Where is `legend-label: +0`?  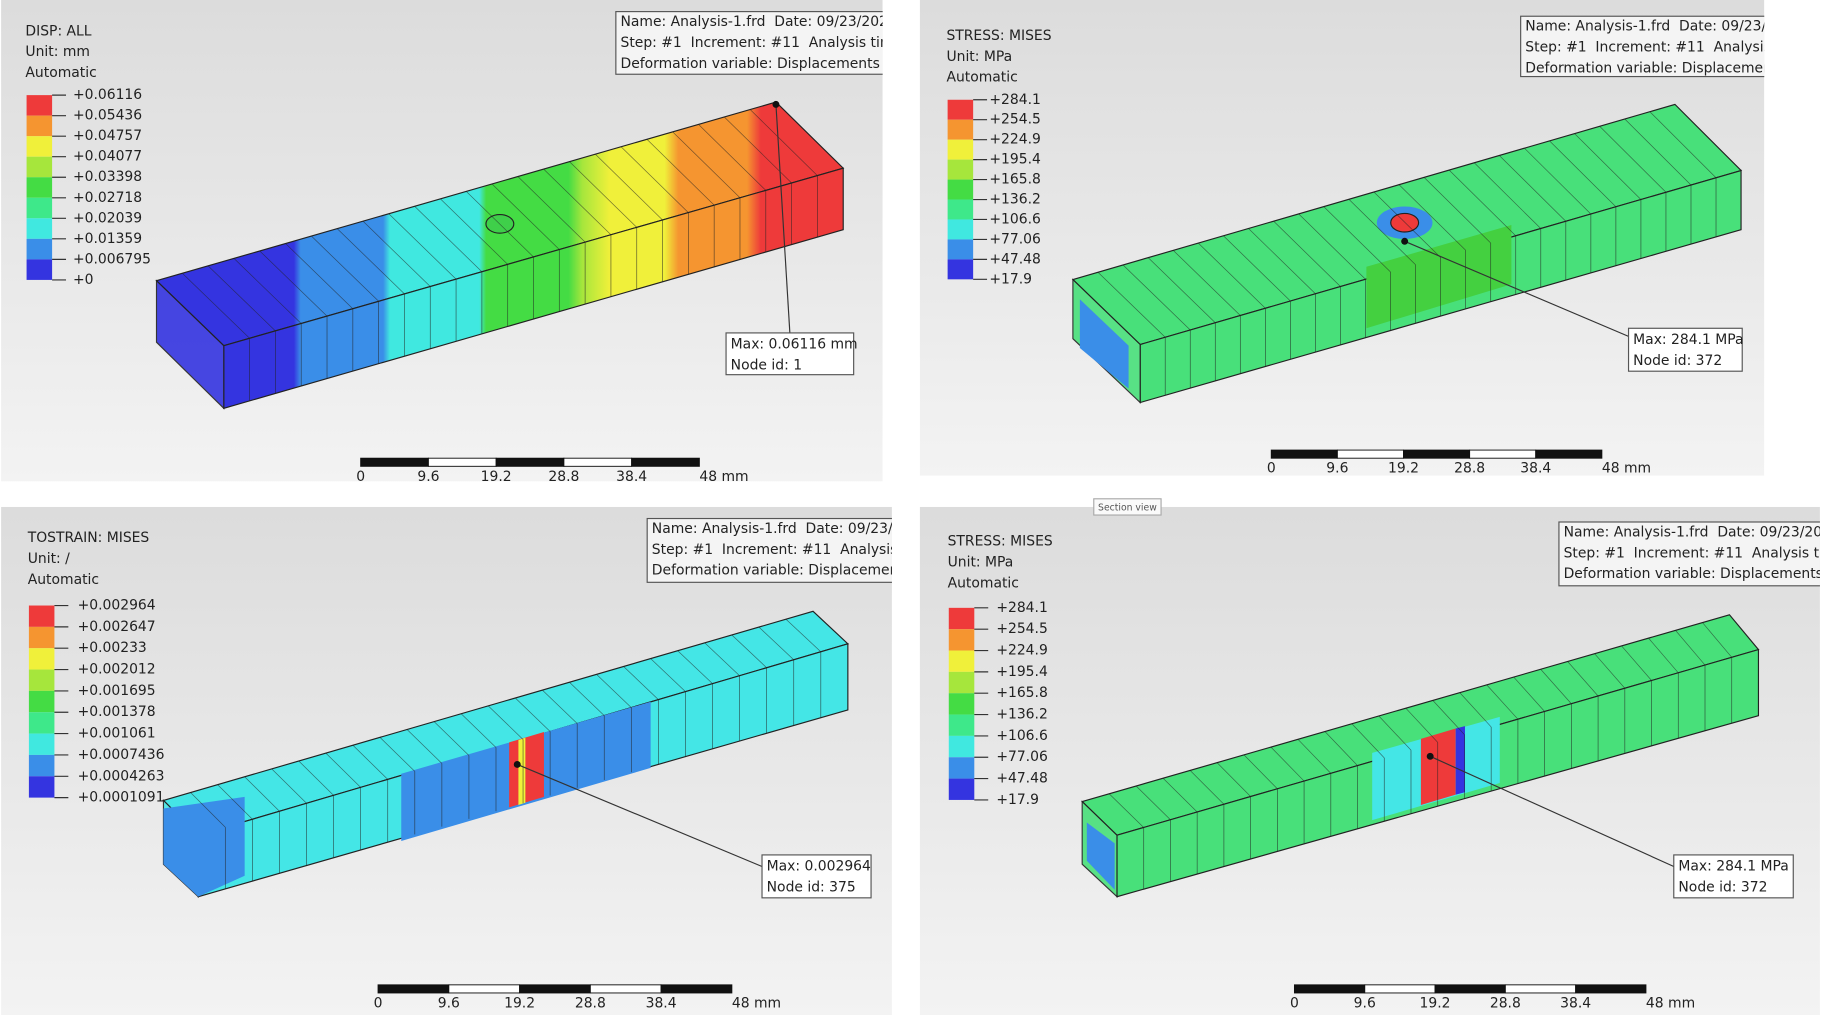
legend-label: +0 is located at coordinates (83, 280).